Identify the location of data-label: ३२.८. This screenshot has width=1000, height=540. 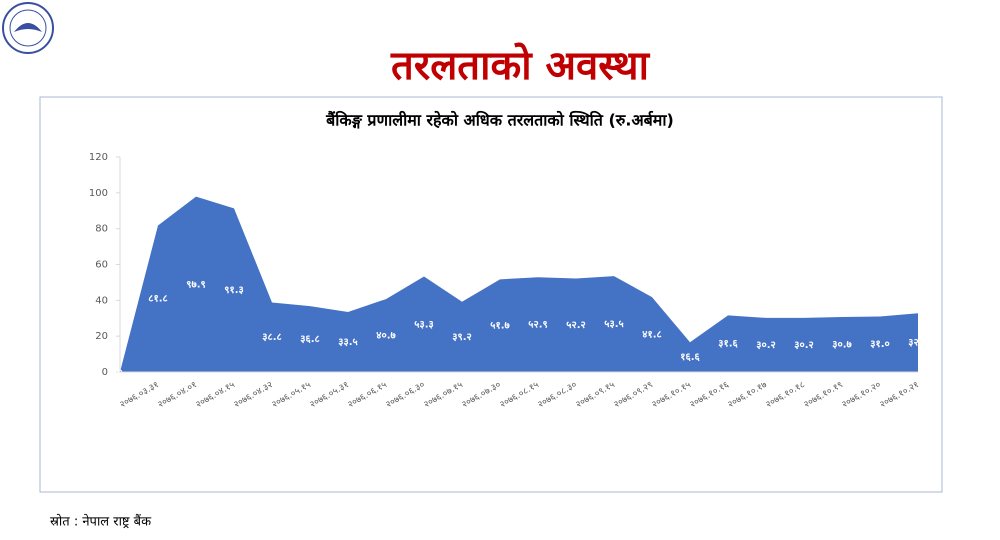
(917, 343).